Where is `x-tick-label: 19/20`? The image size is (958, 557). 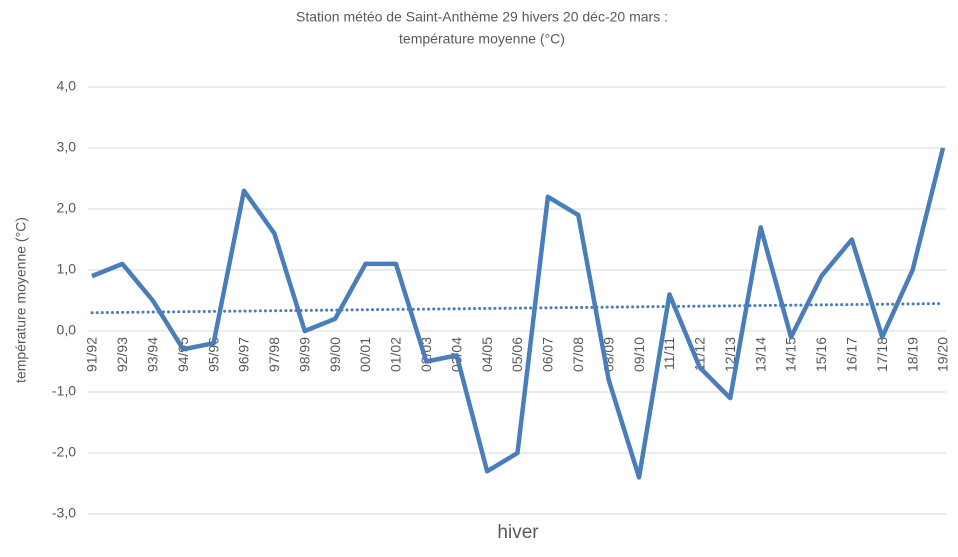
x-tick-label: 19/20 is located at coordinates (943, 354).